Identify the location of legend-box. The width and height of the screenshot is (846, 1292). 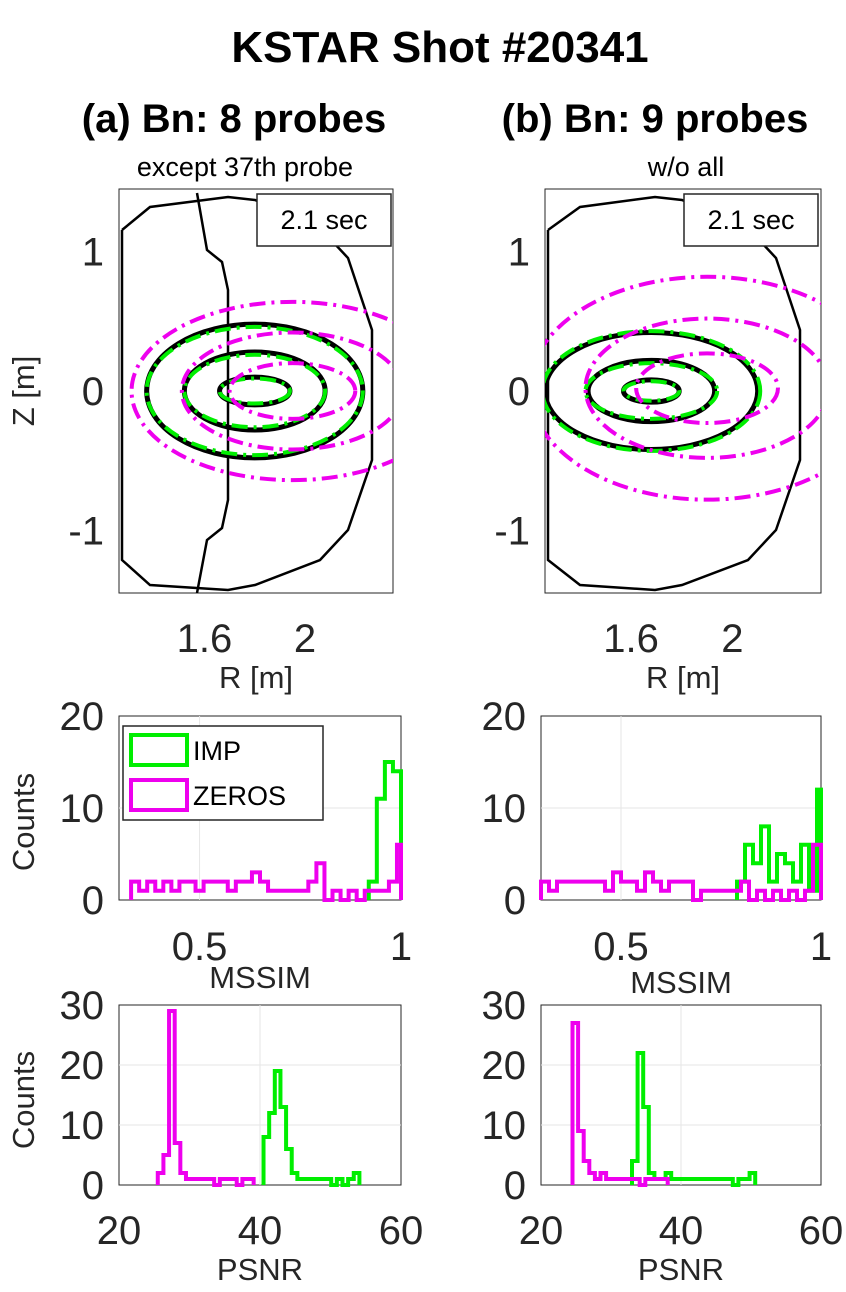
(223, 773).